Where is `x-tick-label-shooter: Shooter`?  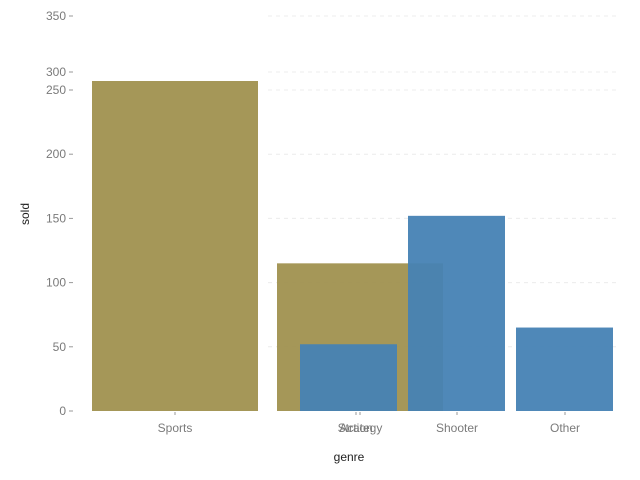 x-tick-label-shooter: Shooter is located at coordinates (457, 428).